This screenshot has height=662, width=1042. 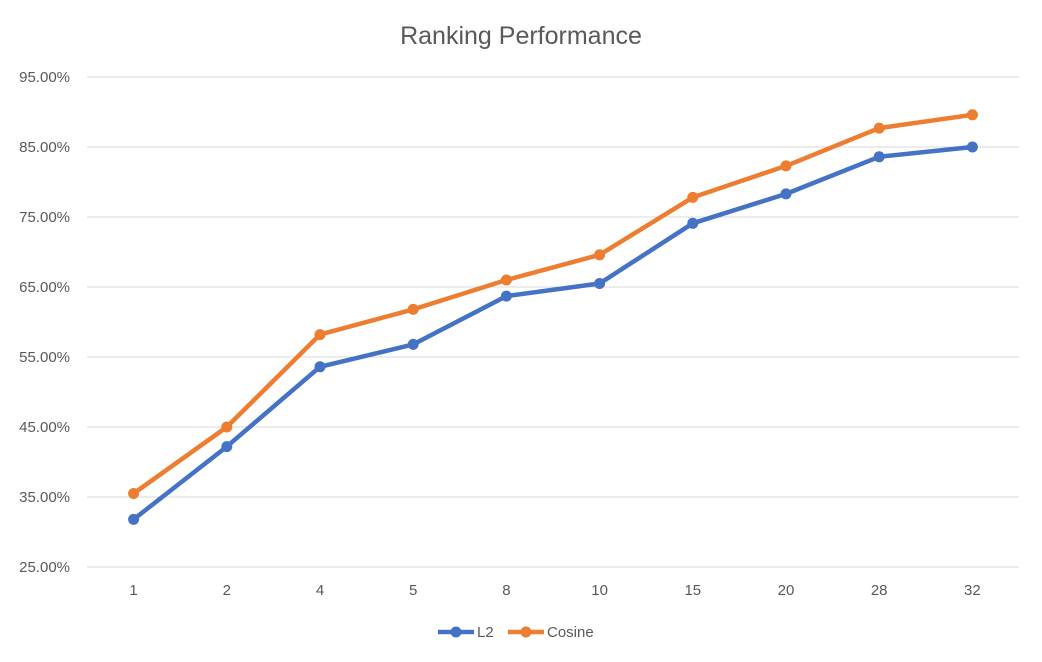 What do you see at coordinates (44, 147) in the screenshot?
I see `y-tick-label: 85.00%` at bounding box center [44, 147].